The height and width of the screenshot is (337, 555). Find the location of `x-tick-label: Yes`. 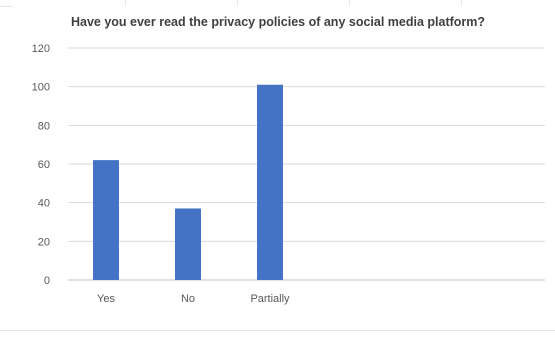

x-tick-label: Yes is located at coordinates (106, 299).